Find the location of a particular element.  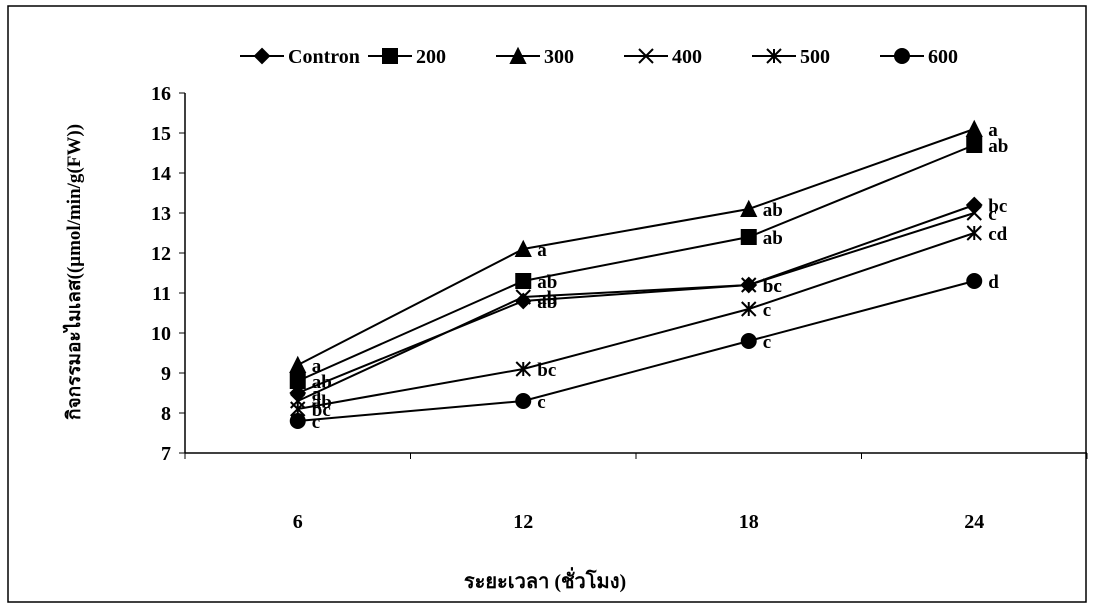

y-tick-label: 8 is located at coordinates (166, 414).